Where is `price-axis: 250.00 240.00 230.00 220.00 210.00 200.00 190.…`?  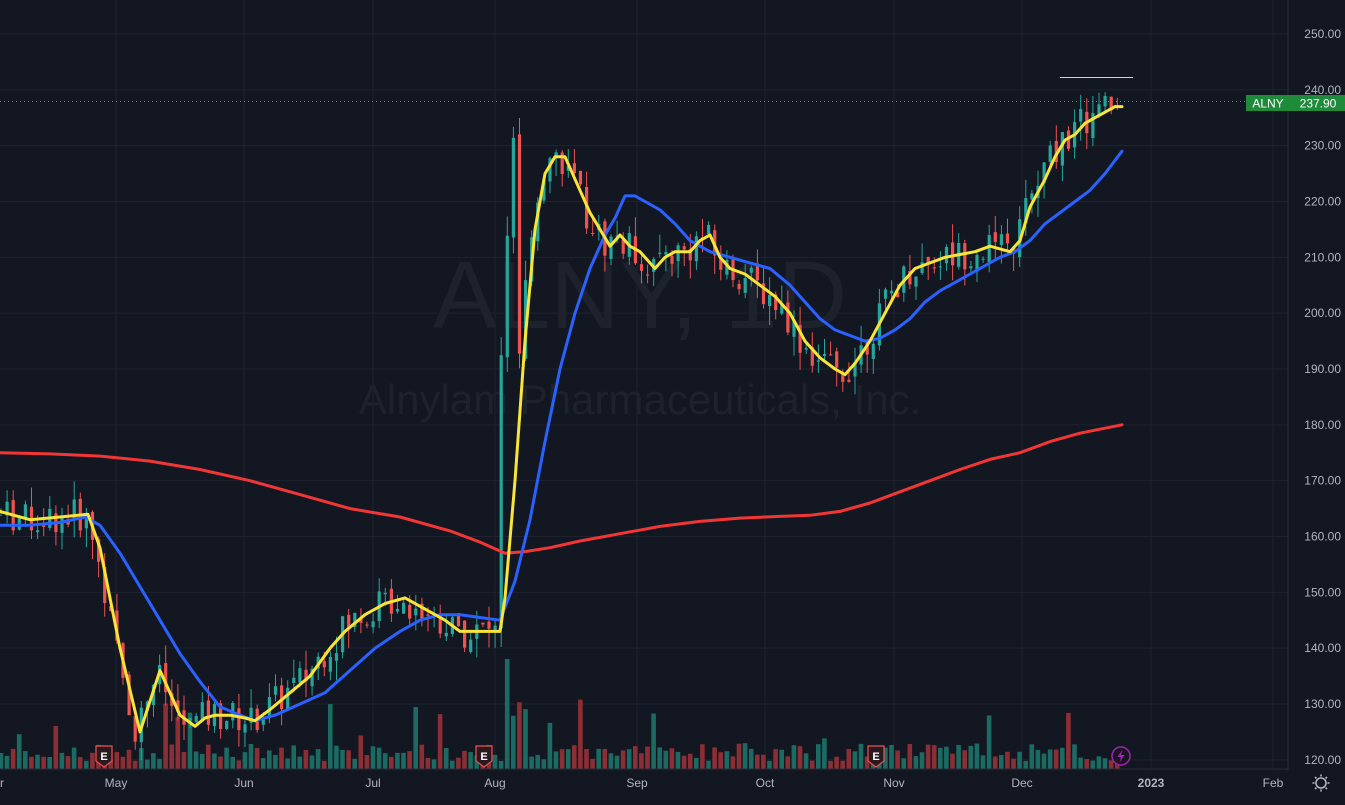 price-axis: 250.00 240.00 230.00 220.00 210.00 200.00 190.… is located at coordinates (1322, 397).